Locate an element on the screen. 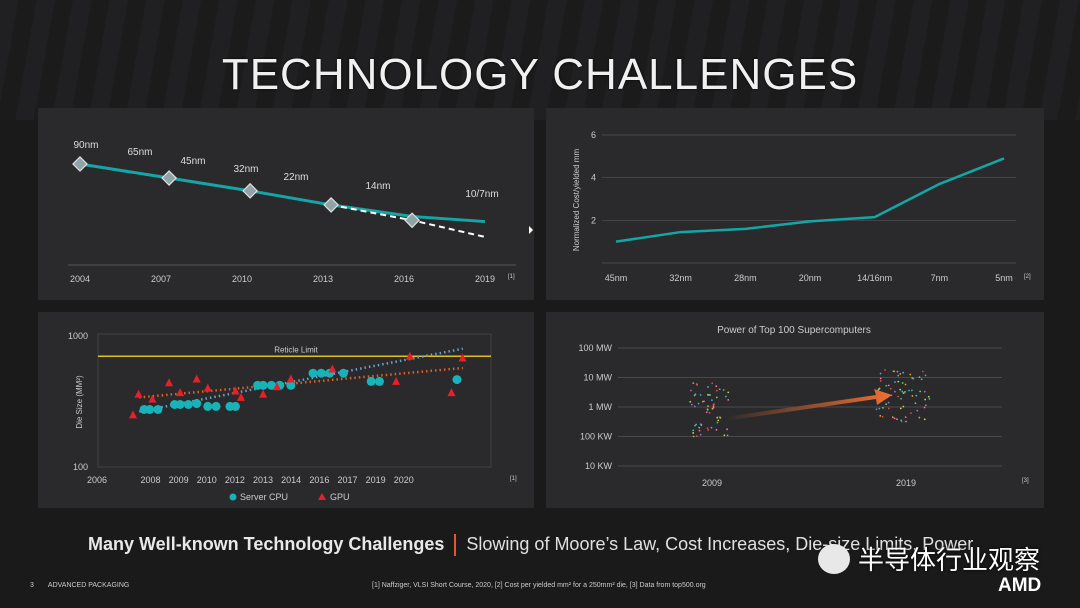 The image size is (1080, 608). y-tick-label: 6 is located at coordinates (593, 135).